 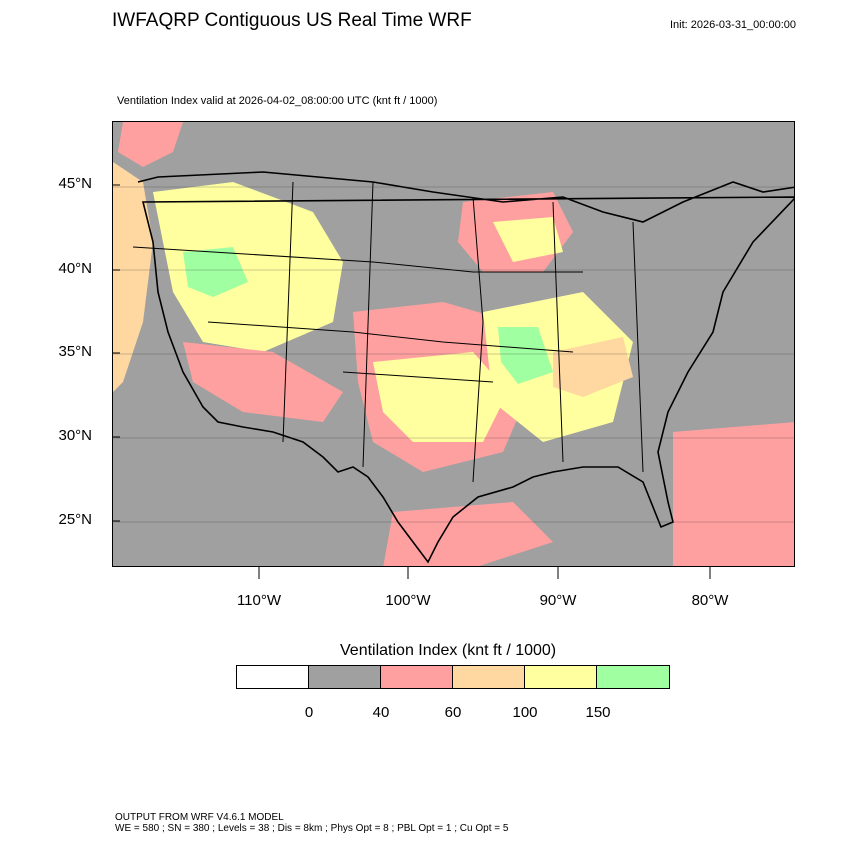 What do you see at coordinates (263, 382) in the screenshot?
I see `field-southwest-pink` at bounding box center [263, 382].